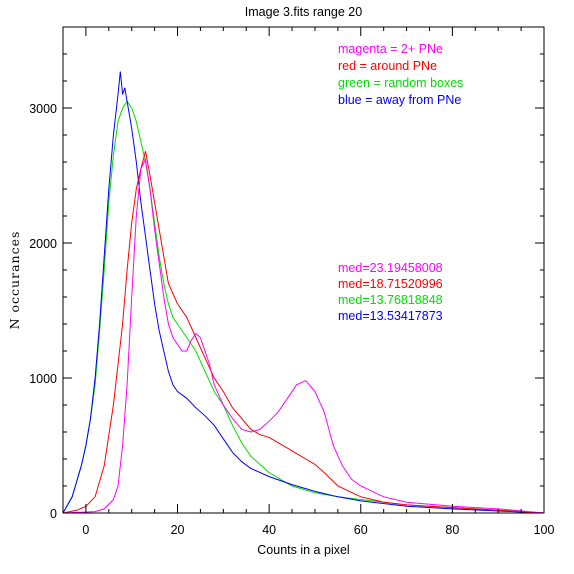  I want to click on legend-entry: magenta = 2+ PNe, so click(390, 49).